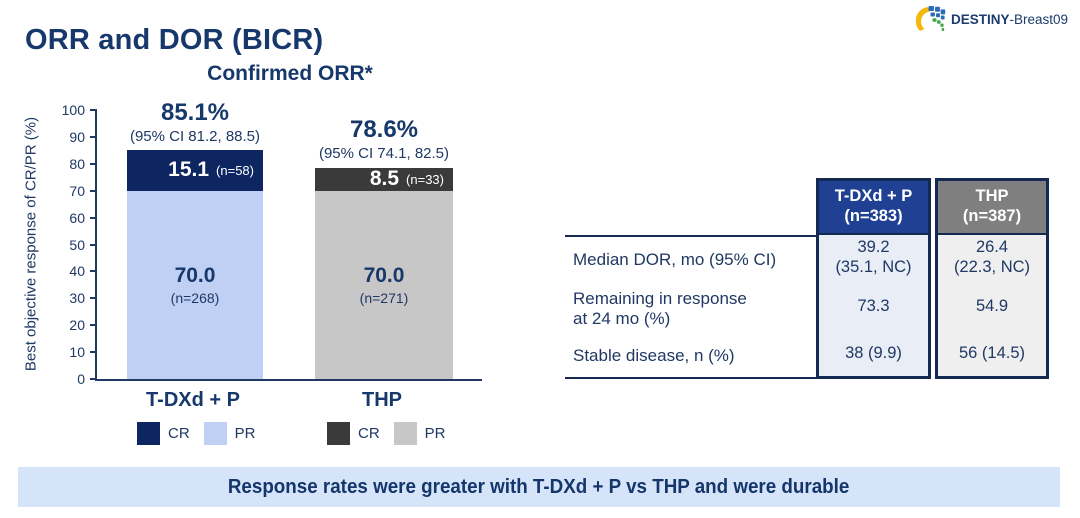 The height and width of the screenshot is (518, 1080). Describe the element at coordinates (654, 355) in the screenshot. I see `row-label-line: Stable disease, n (%)` at that location.